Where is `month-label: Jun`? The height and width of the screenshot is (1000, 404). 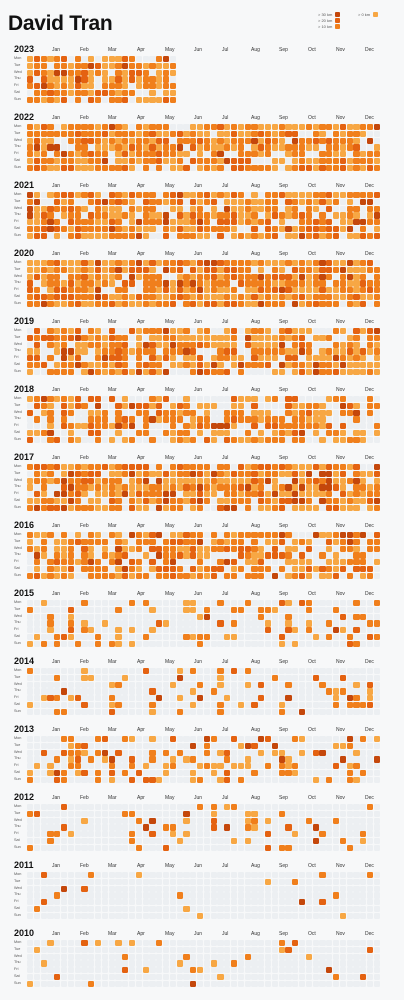 month-label: Jun is located at coordinates (198, 118).